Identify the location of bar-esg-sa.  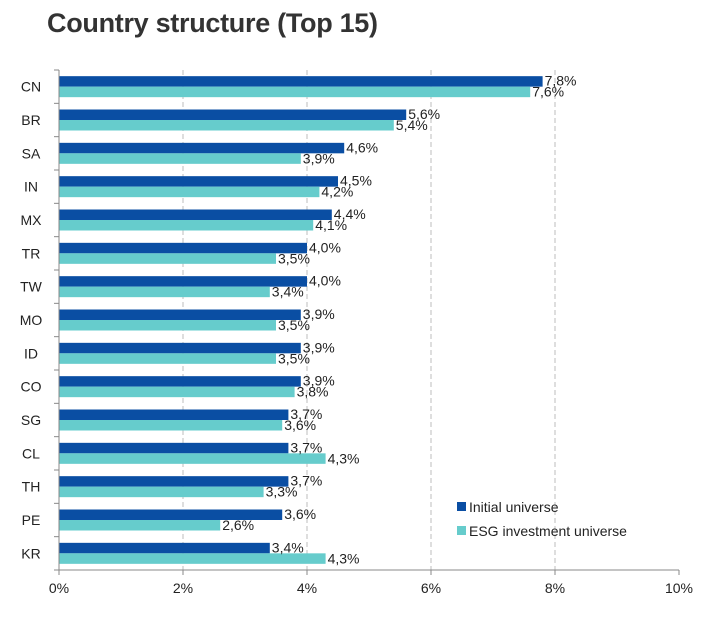
(180, 158).